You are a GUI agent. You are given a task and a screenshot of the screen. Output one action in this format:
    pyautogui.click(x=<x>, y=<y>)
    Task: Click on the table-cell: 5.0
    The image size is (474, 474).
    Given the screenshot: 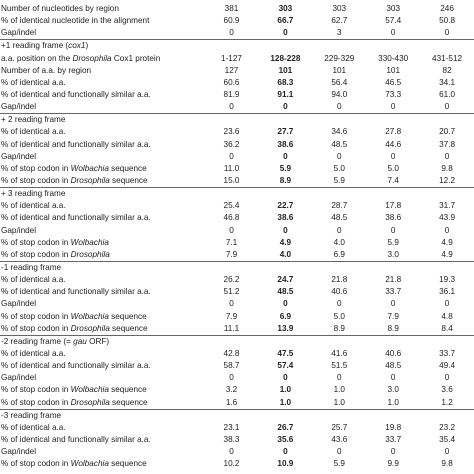 What is the action you would take?
    pyautogui.click(x=393, y=168)
    